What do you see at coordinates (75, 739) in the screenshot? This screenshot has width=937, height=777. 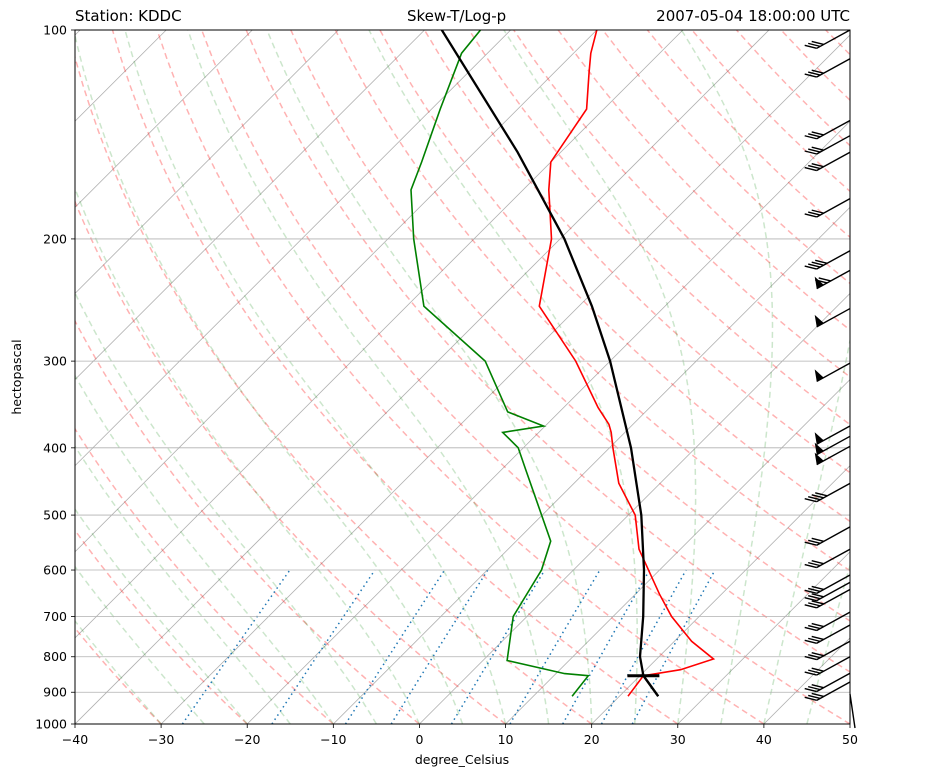 I see `x-tick-label: −40` at bounding box center [75, 739].